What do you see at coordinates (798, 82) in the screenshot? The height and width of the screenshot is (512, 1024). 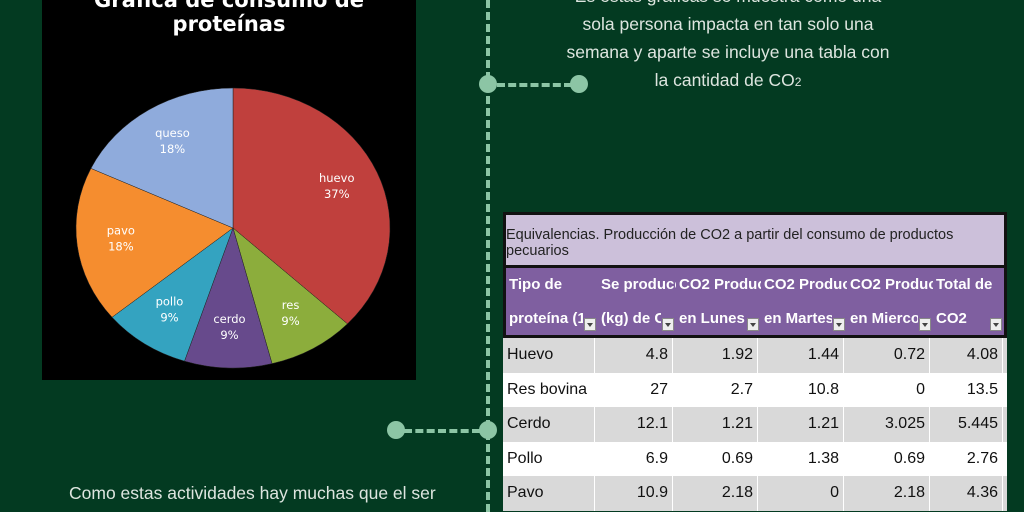 I see `subscript: 2` at bounding box center [798, 82].